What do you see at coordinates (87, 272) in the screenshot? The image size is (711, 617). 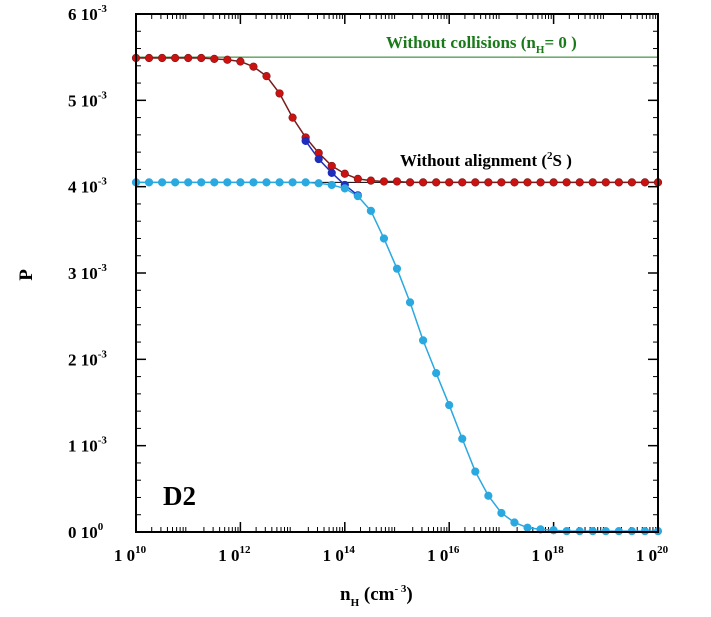 I see `y-tick-label: 3 10-3` at bounding box center [87, 272].